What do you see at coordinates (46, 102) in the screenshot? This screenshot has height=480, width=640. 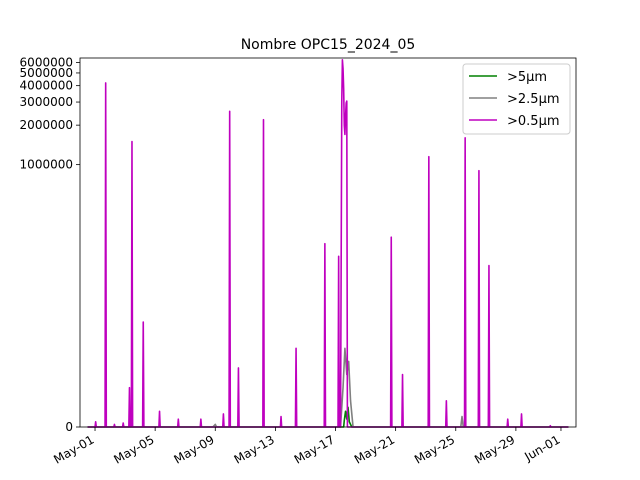 I see `y-tick-label: 3000000` at bounding box center [46, 102].